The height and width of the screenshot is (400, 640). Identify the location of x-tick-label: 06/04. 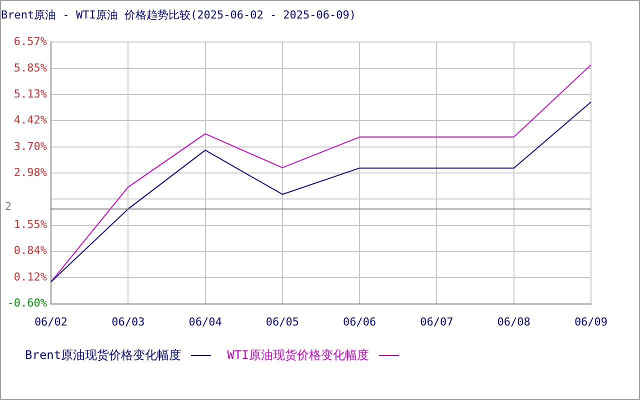
(205, 321).